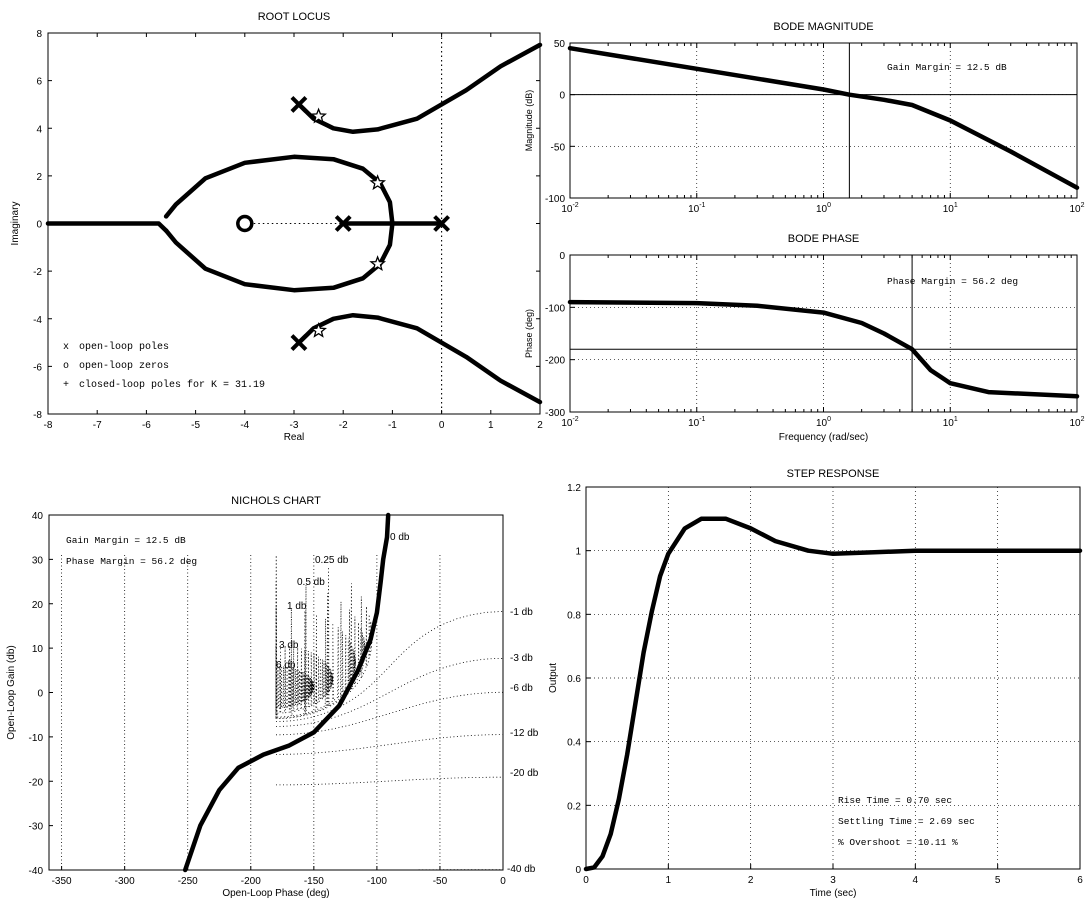  Describe the element at coordinates (39, 177) in the screenshot. I see `y-tick-label: 2` at that location.